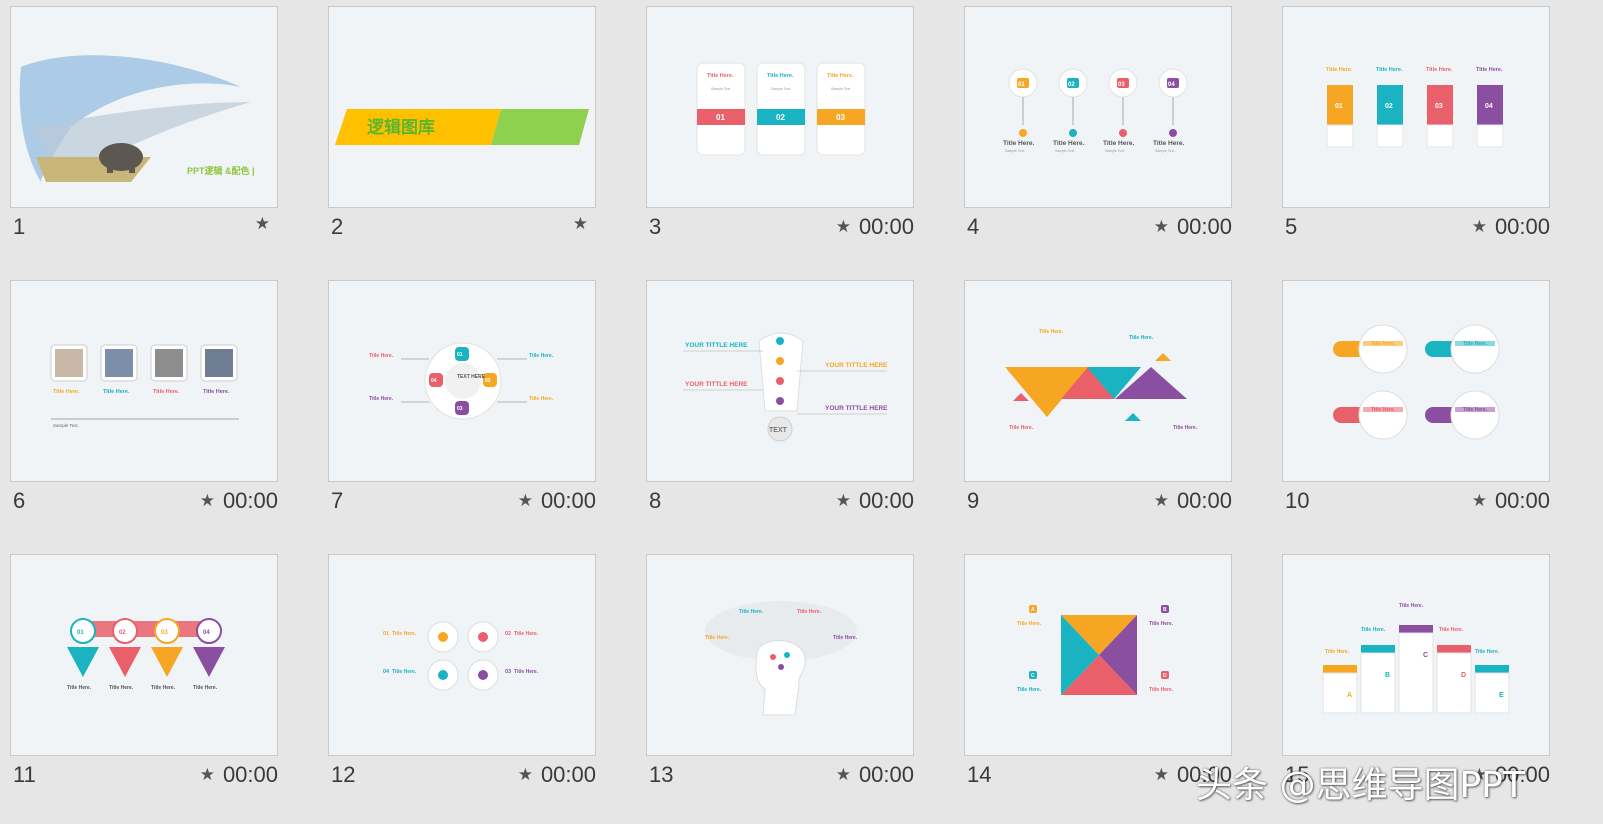  I want to click on title-left-2: Title Here., so click(381, 399).